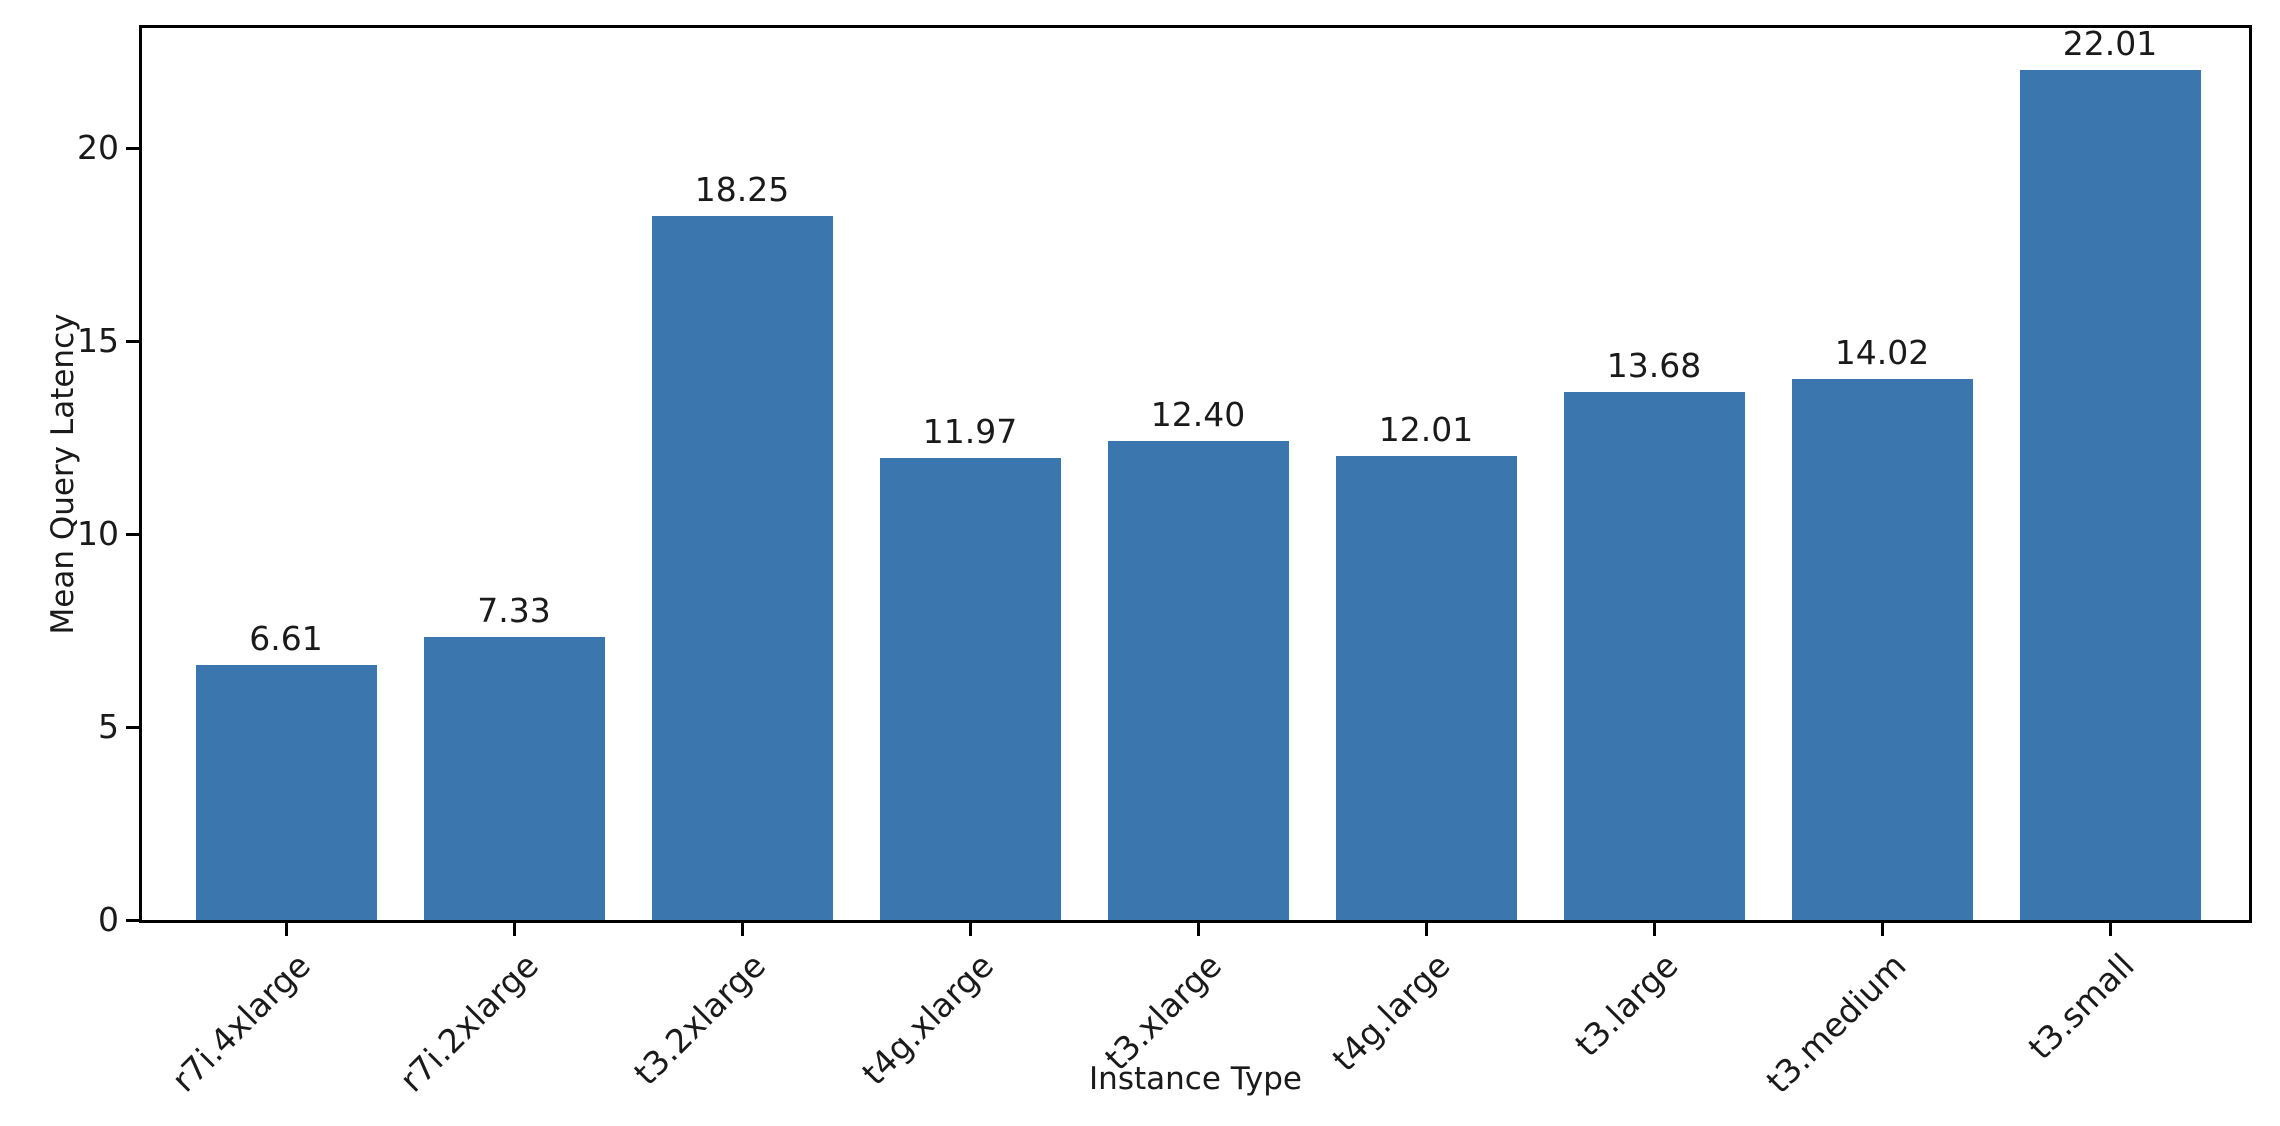  Describe the element at coordinates (1163, 1011) in the screenshot. I see `x-tick-label: t3.xlarge` at that location.